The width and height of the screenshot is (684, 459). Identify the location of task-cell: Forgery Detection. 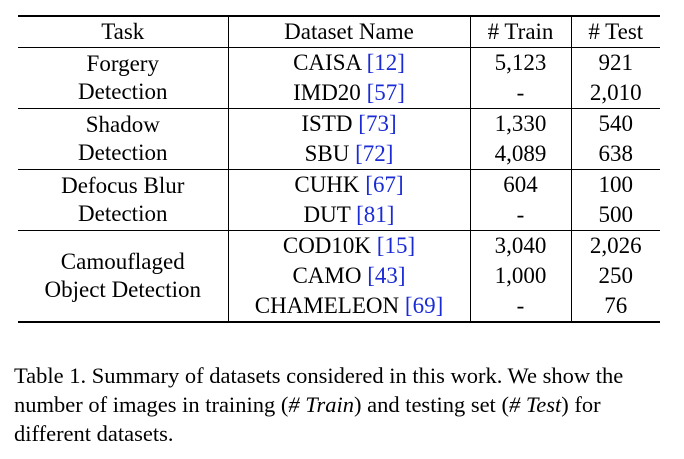
(123, 78).